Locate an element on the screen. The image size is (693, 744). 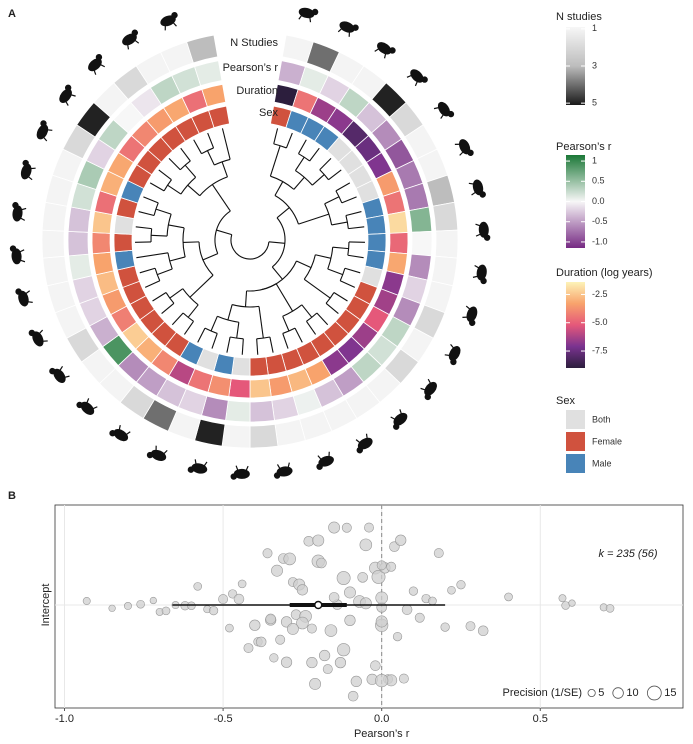
legend-swatch is located at coordinates (575, 441).